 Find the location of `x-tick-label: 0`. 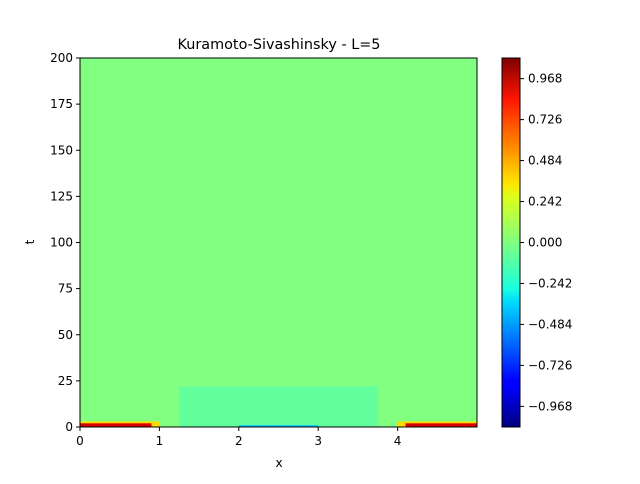

x-tick-label: 0 is located at coordinates (80, 441).